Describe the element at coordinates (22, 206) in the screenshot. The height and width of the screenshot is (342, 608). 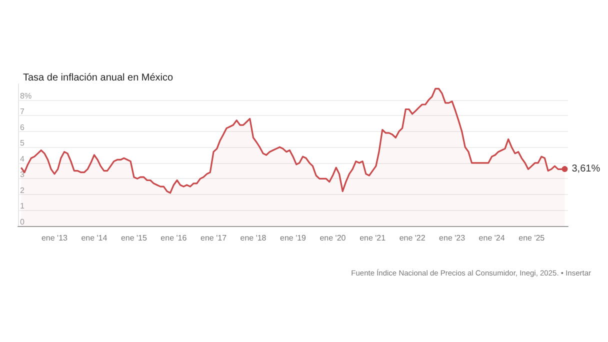
I see `y-tick-label: 1` at that location.